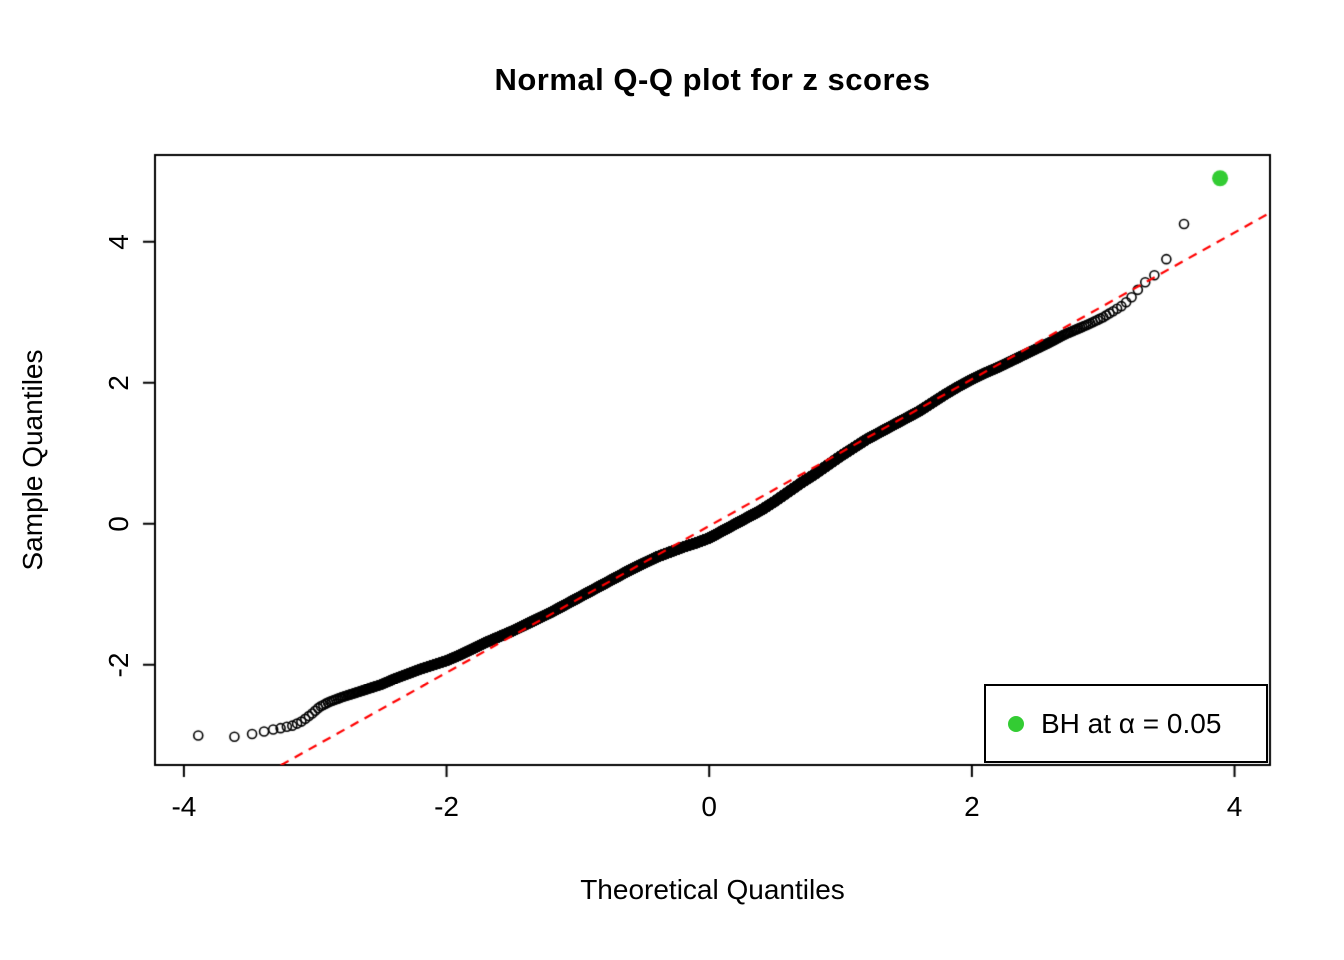 Image resolution: width=1344 pixels, height=960 pixels. Describe the element at coordinates (1016, 723) in the screenshot. I see `legend-marker-icon` at that location.